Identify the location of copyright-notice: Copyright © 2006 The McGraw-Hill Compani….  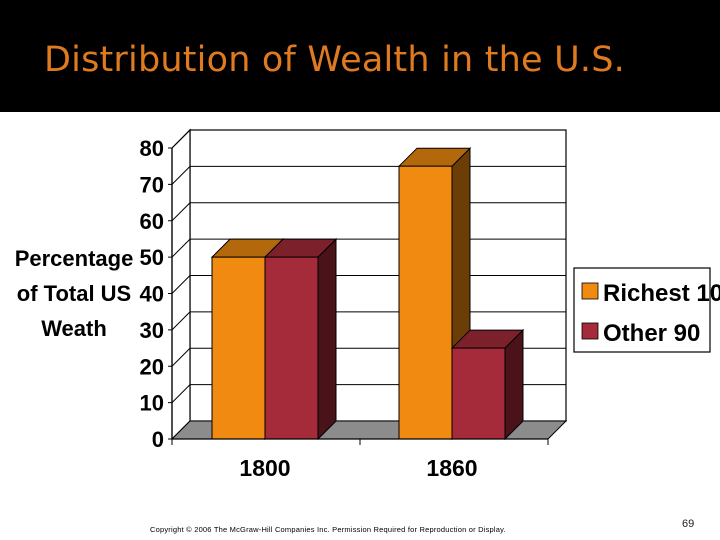
(328, 529).